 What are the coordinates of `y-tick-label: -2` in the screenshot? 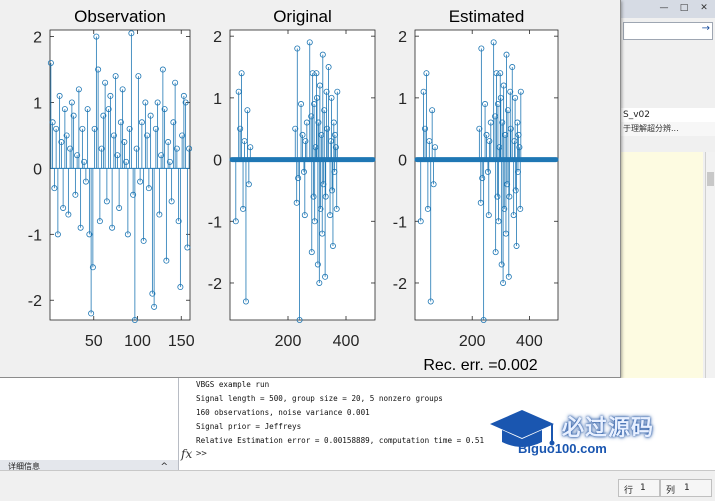 It's located at (35, 301).